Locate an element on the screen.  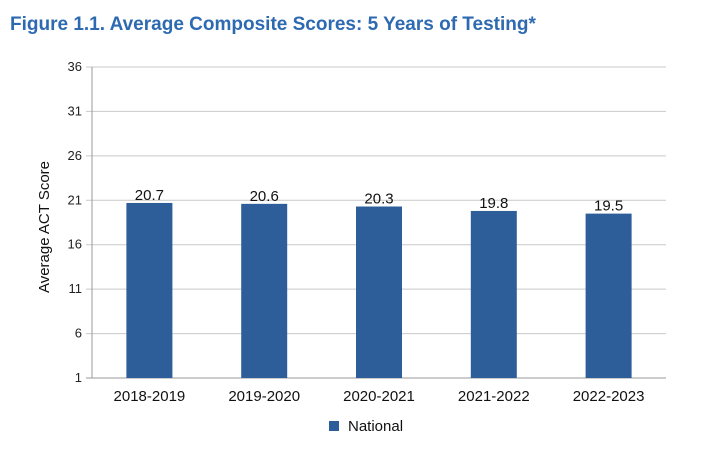
x-tick-label: 2020-2021 is located at coordinates (379, 396).